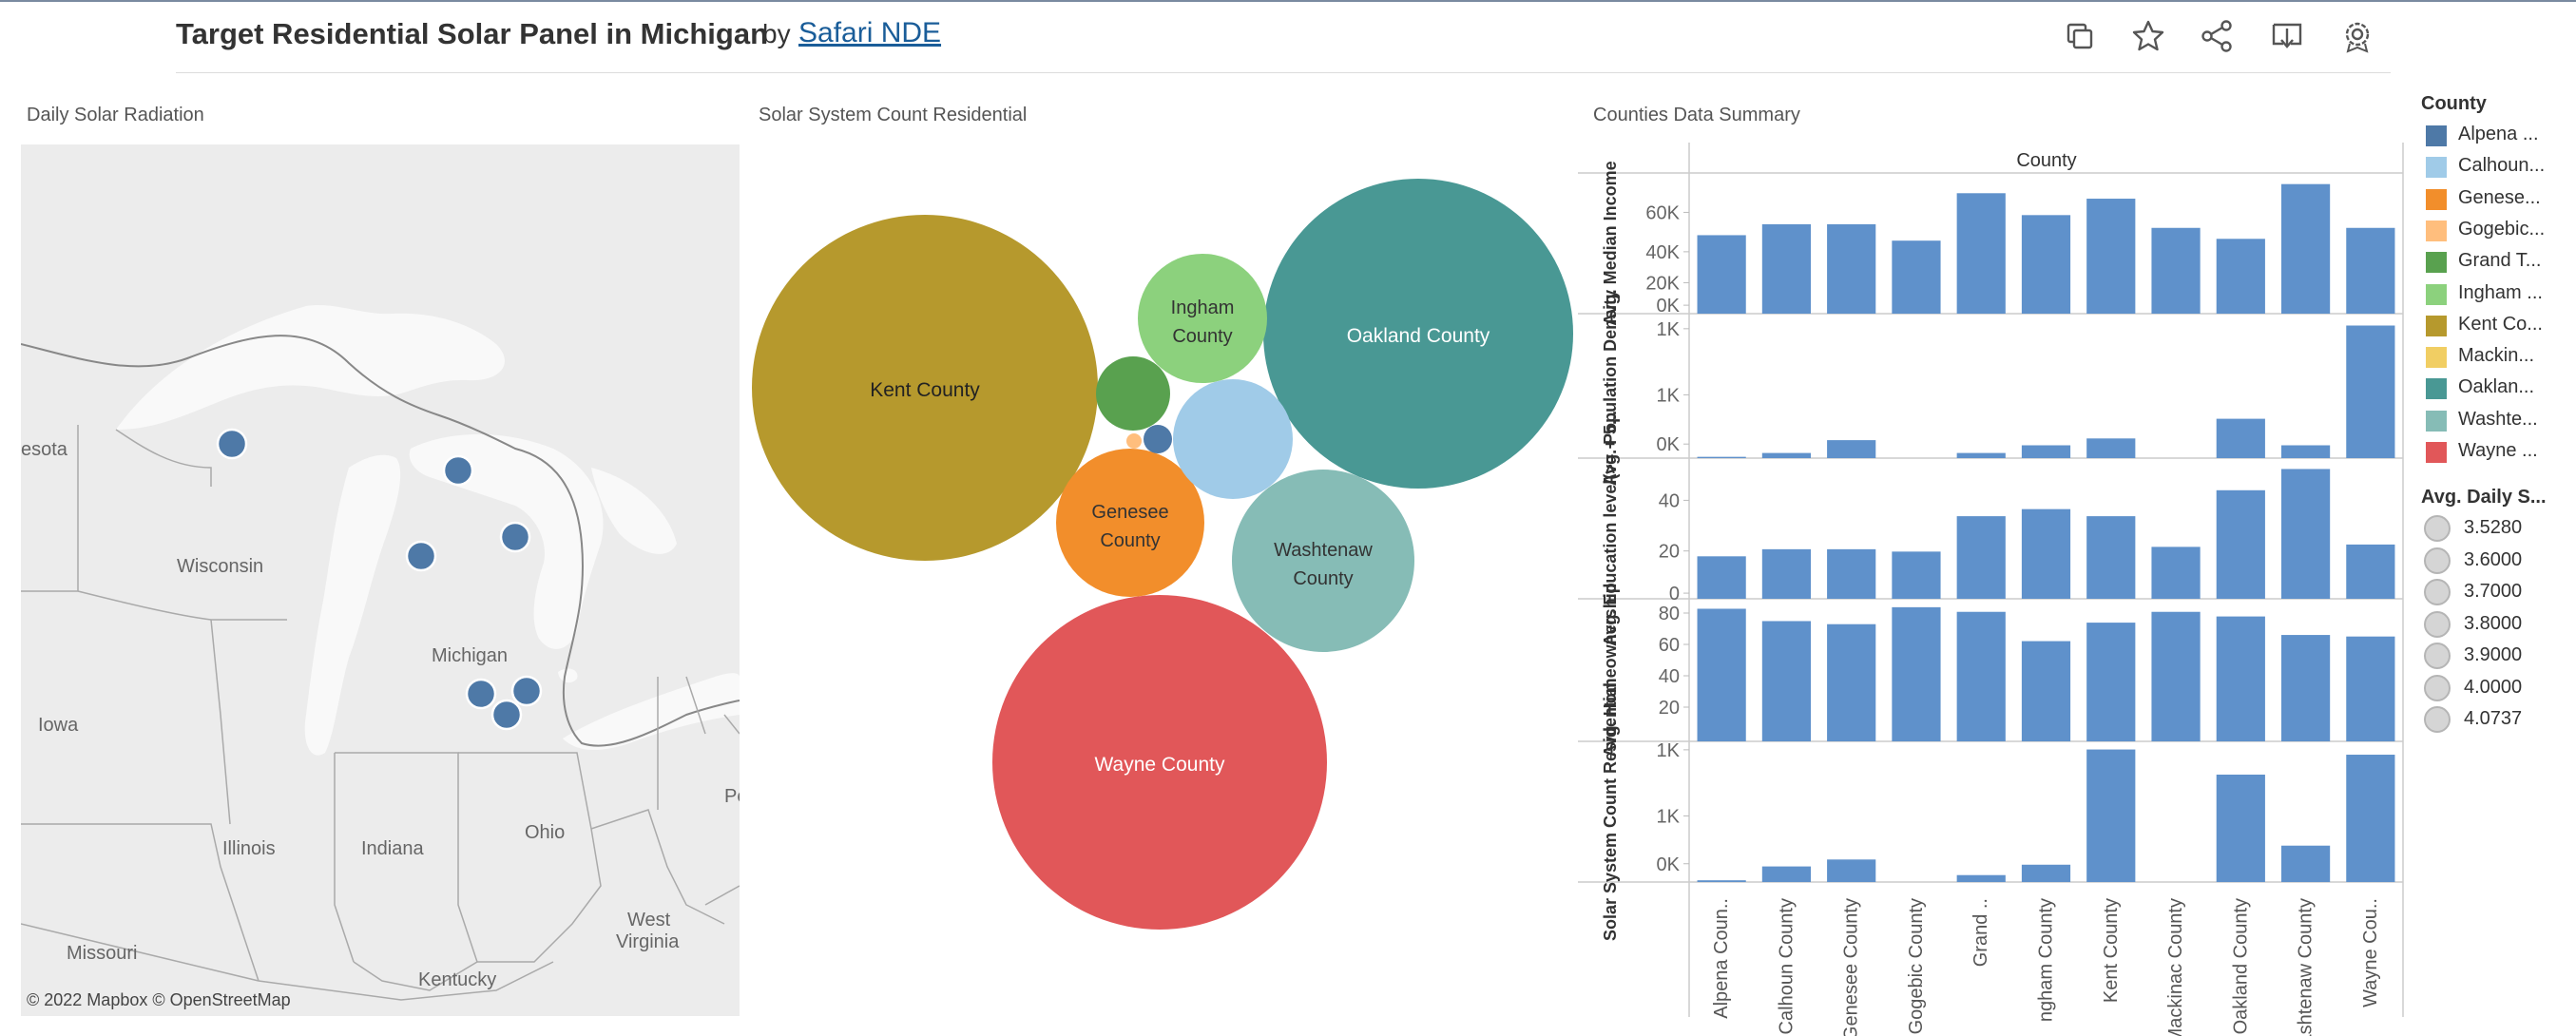  Describe the element at coordinates (2217, 36) in the screenshot. I see `share-icon` at that location.